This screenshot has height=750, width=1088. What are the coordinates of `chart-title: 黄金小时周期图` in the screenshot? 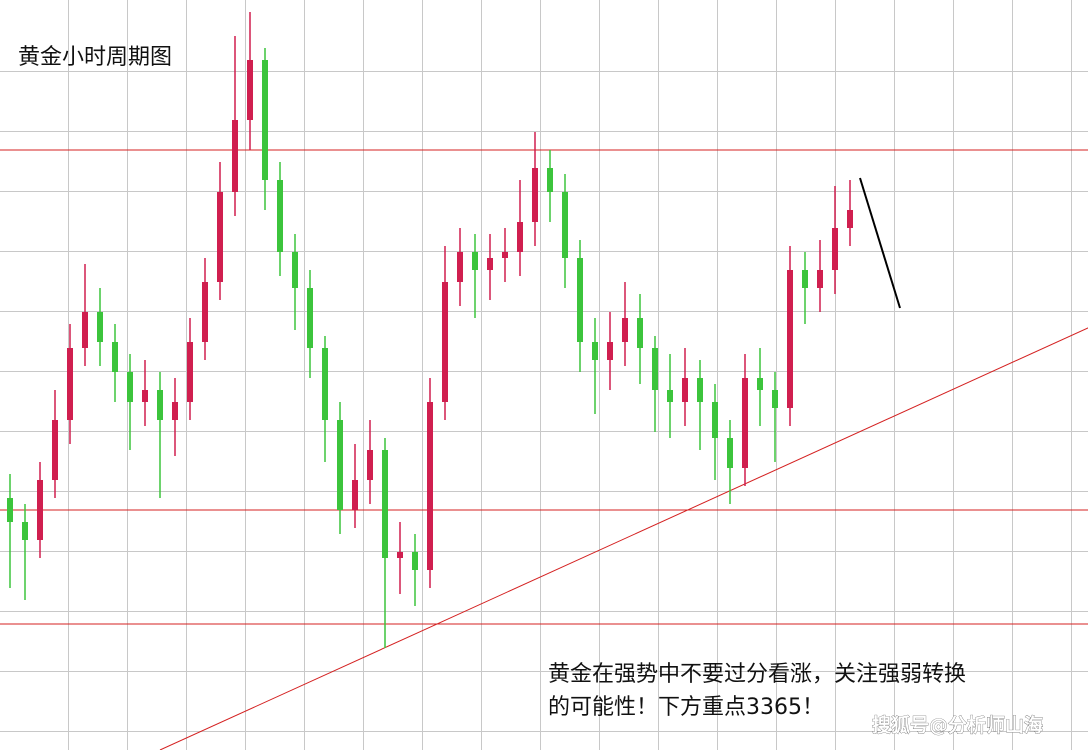 It's located at (95, 57).